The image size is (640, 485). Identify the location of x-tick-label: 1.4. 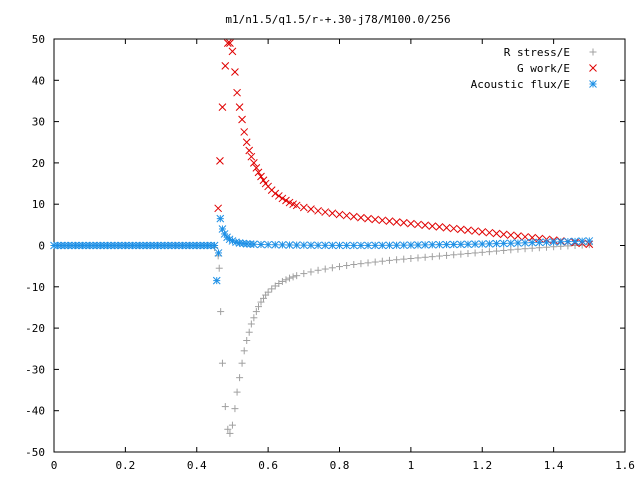
(554, 465).